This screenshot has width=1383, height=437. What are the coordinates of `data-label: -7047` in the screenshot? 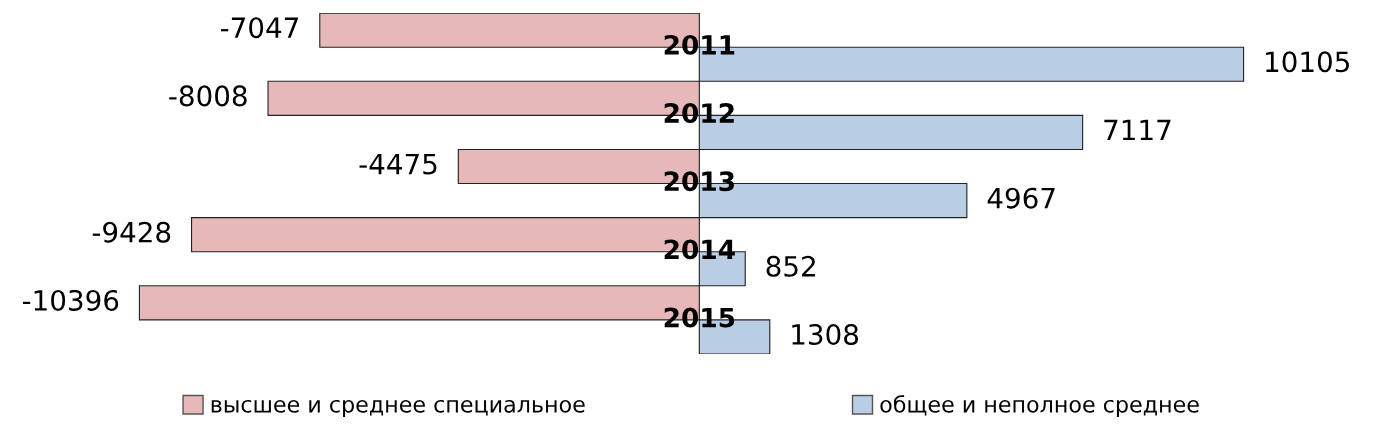 It's located at (259, 28).